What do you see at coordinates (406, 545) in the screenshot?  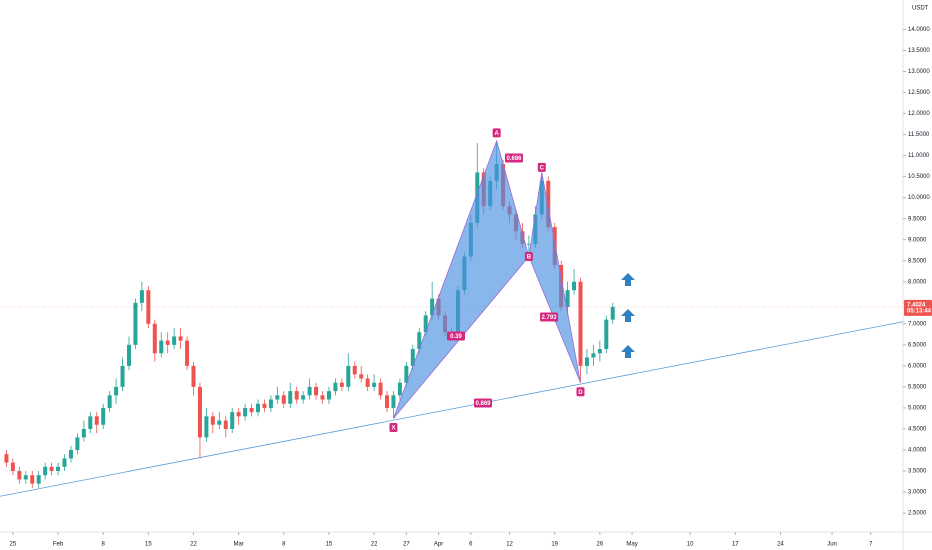 I see `x-tick-label: 27` at bounding box center [406, 545].